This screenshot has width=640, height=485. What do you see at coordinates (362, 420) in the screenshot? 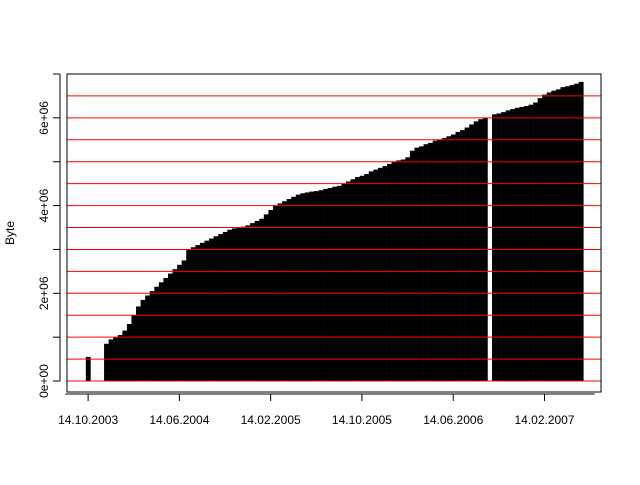
I see `x-tick-label: 14.10.2005` at bounding box center [362, 420].